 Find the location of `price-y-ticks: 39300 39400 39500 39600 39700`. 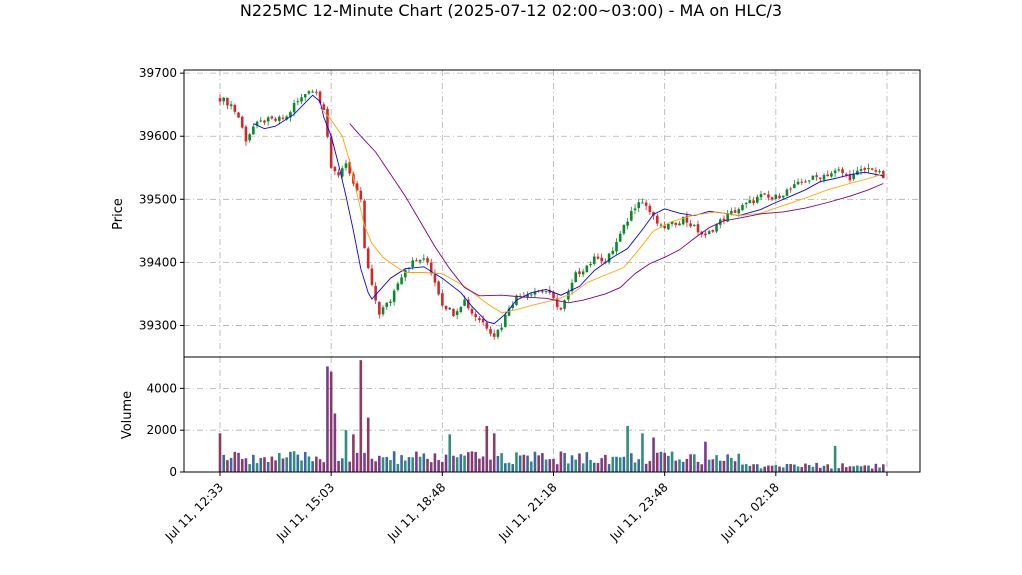

price-y-ticks: 39300 39400 39500 39600 39700 is located at coordinates (161, 199).